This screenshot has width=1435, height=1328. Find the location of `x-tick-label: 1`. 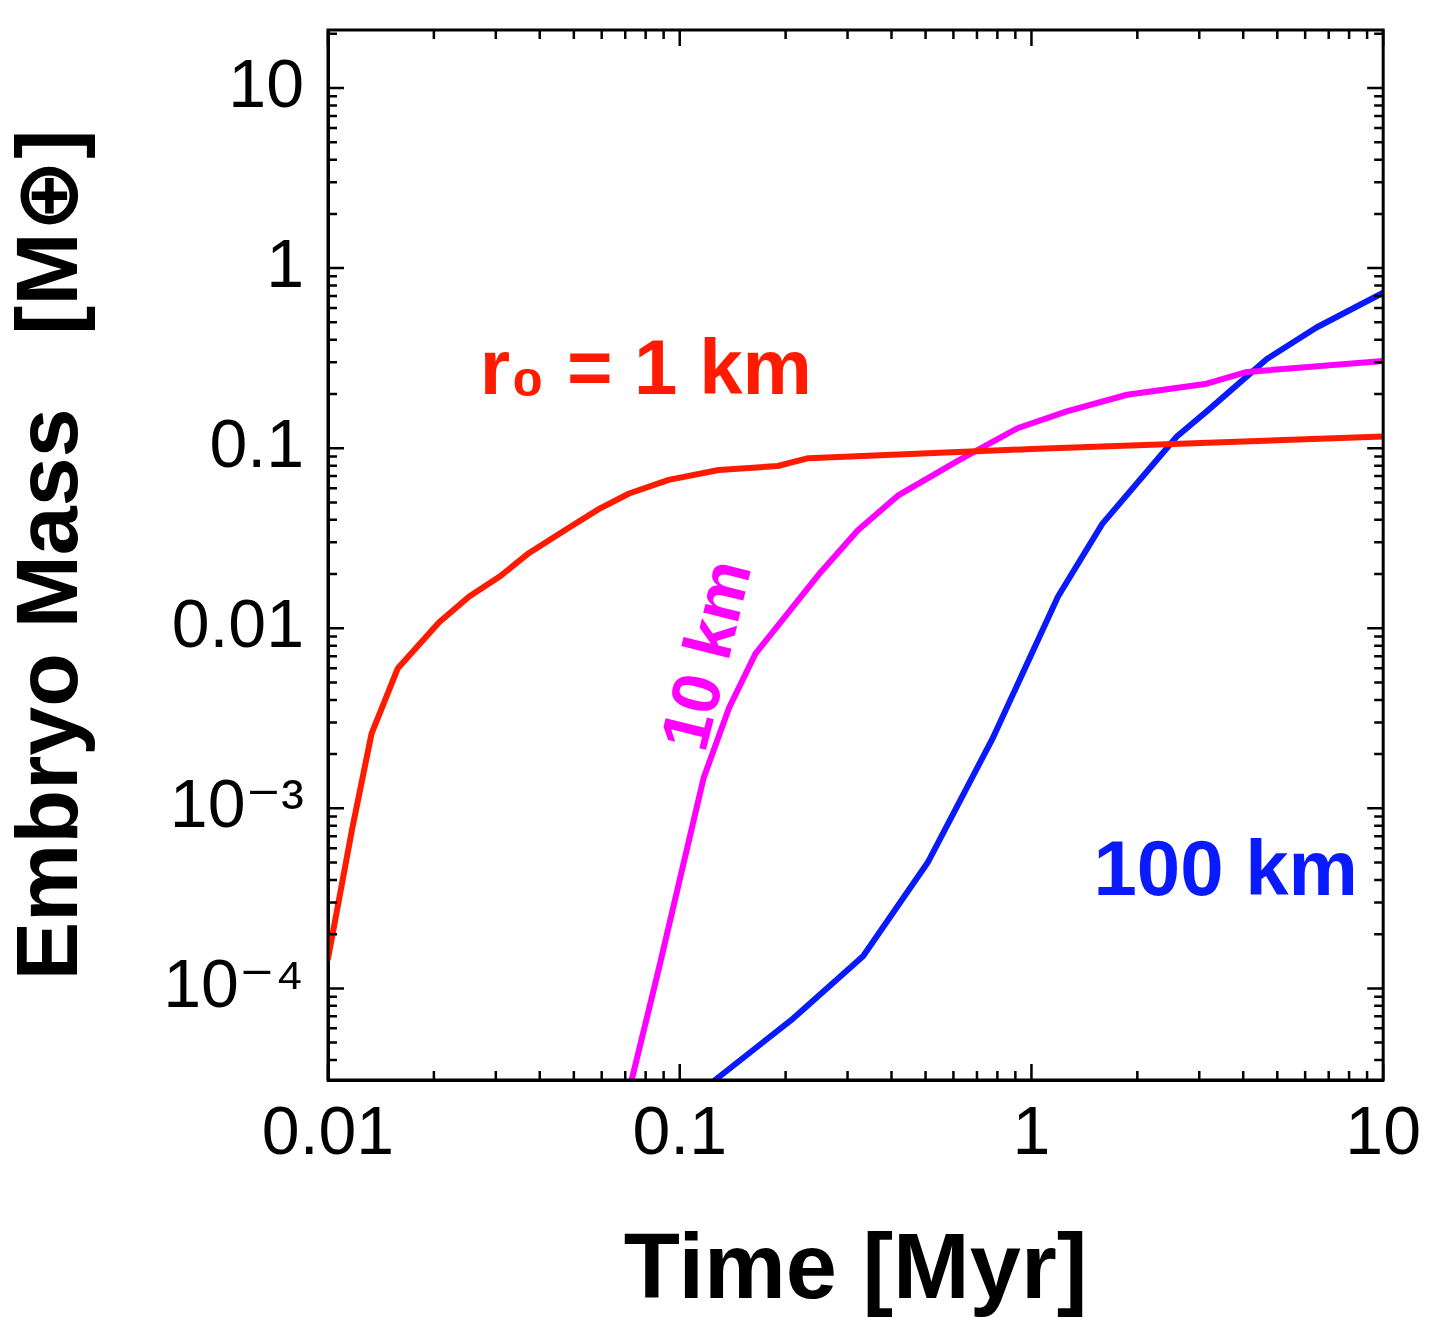

x-tick-label: 1 is located at coordinates (1031, 1129).